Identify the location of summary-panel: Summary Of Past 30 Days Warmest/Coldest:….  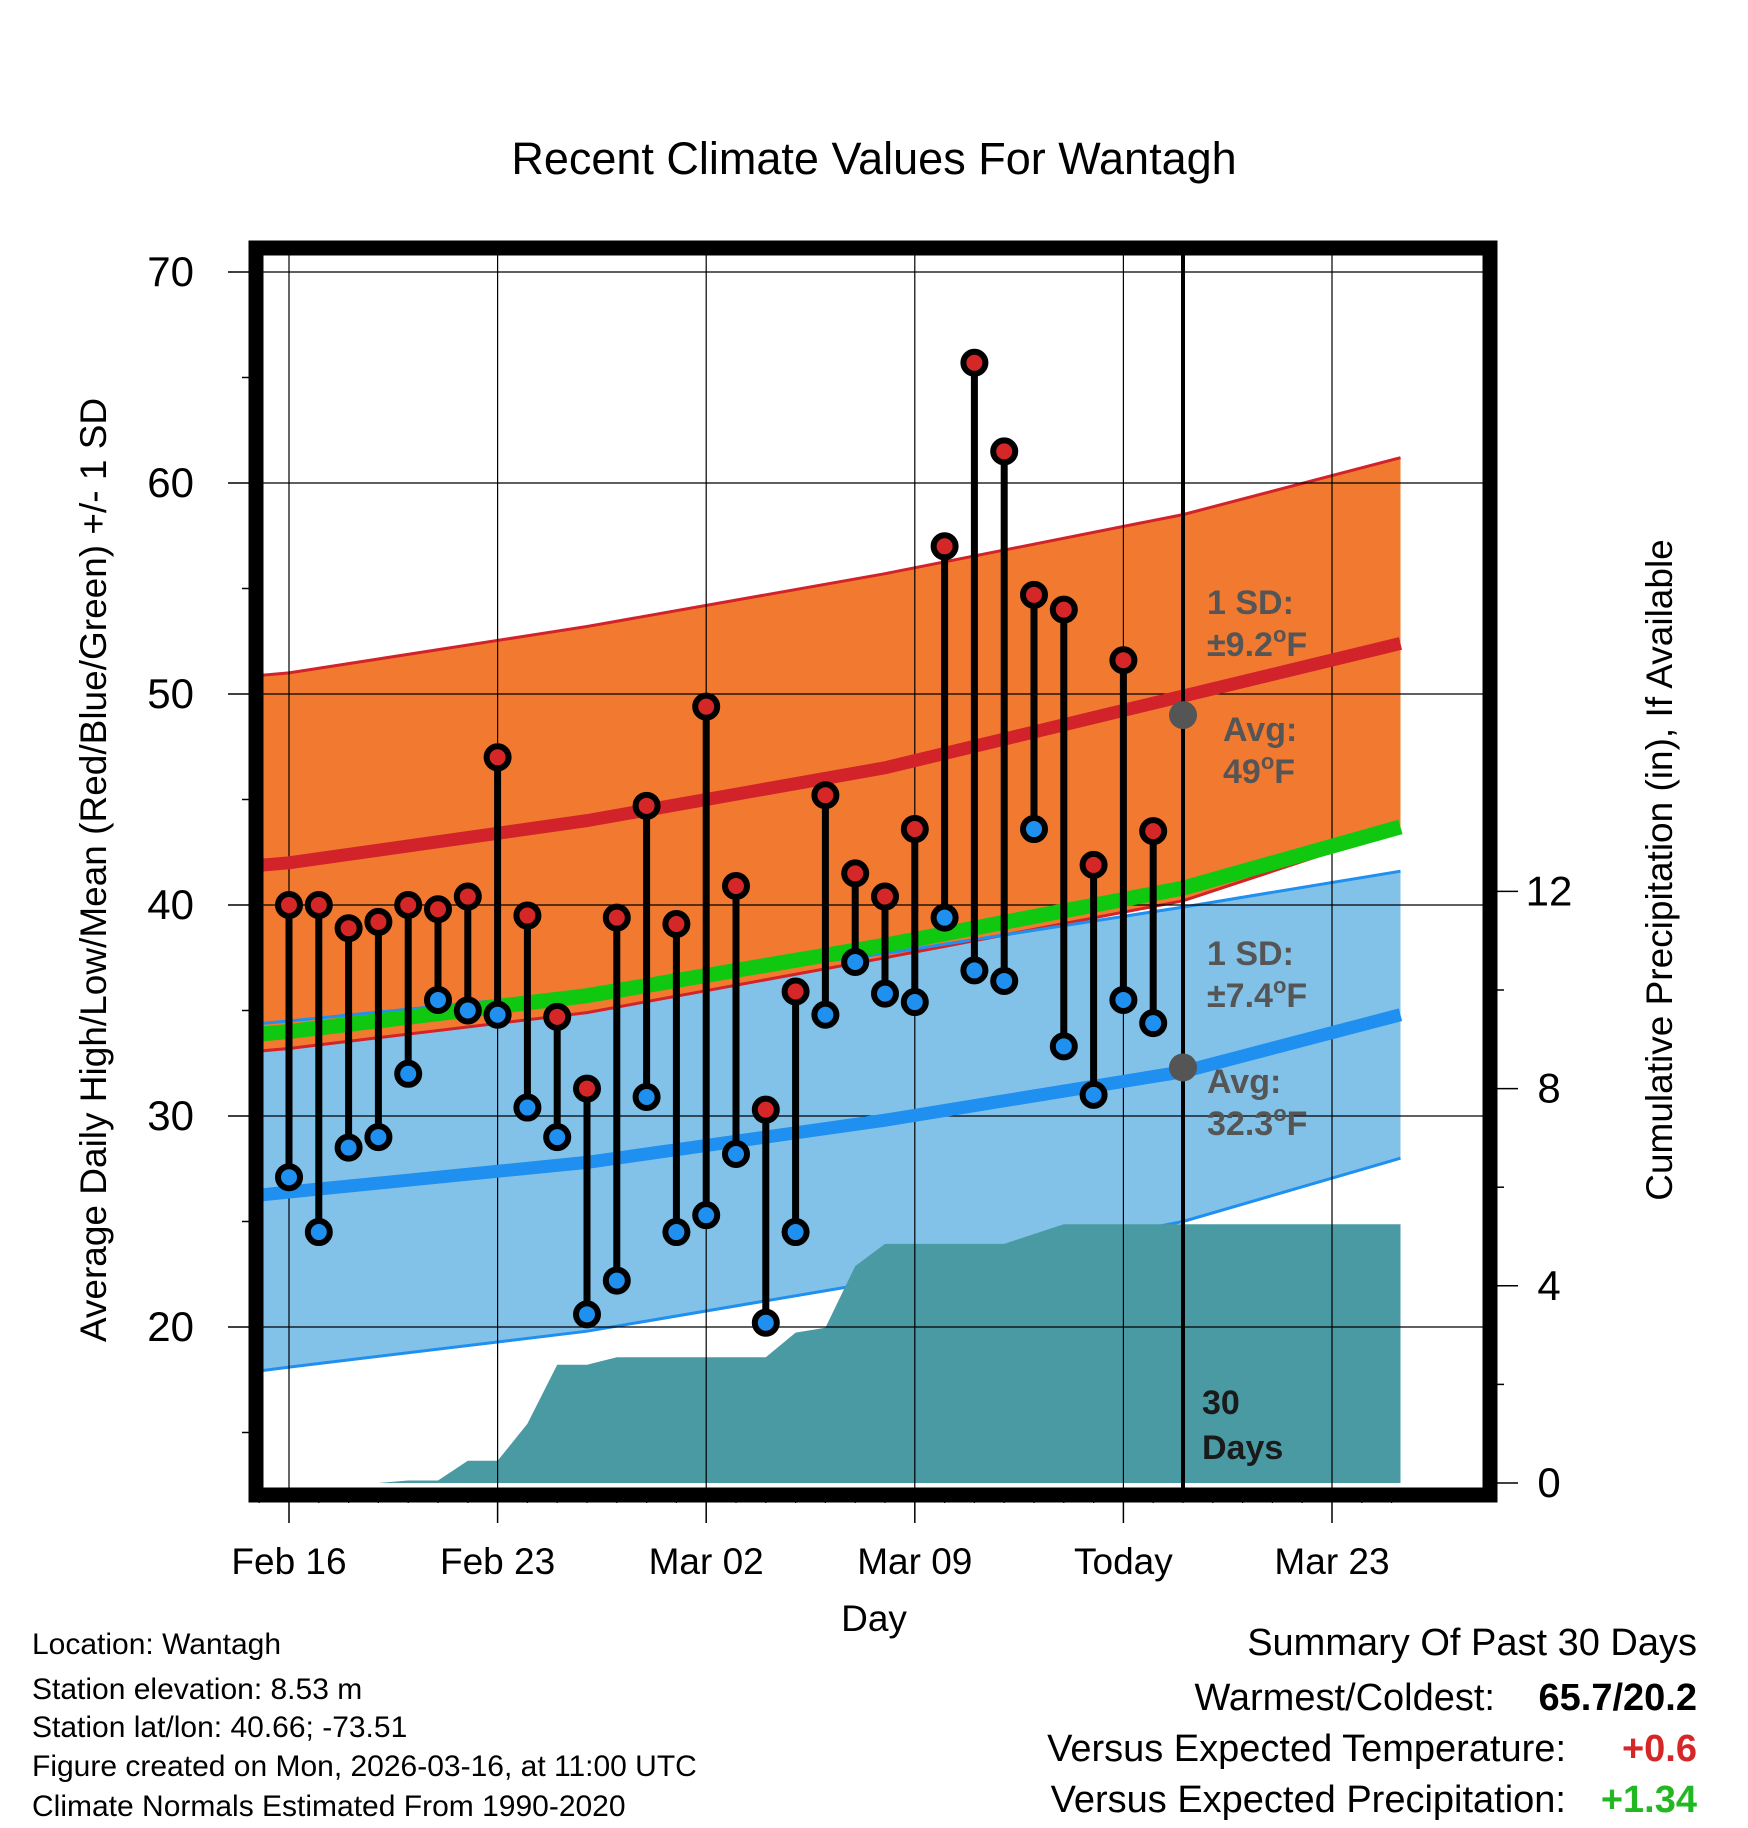
(1372, 1721).